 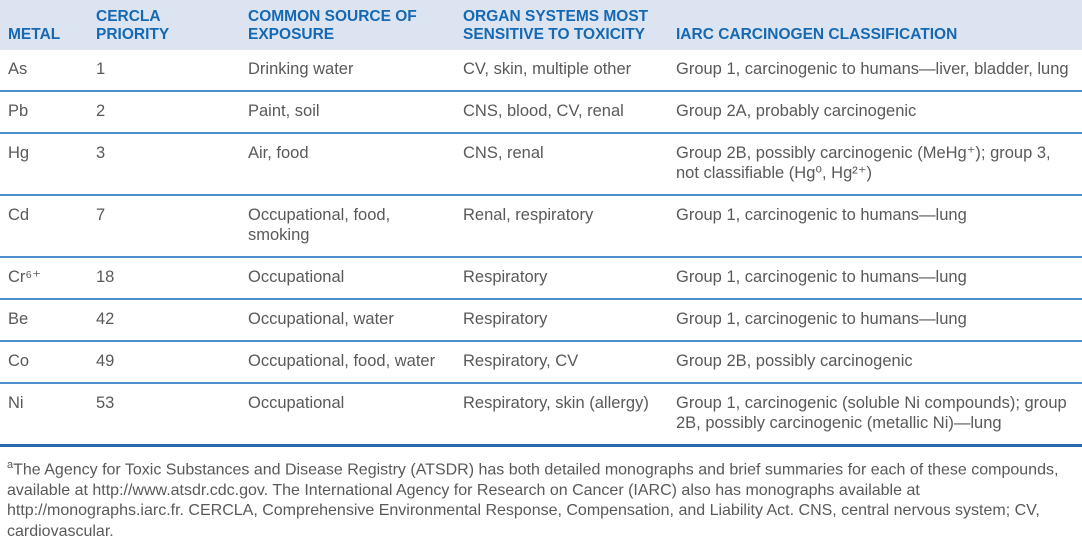 What do you see at coordinates (556, 25) in the screenshot?
I see `column-header-organ-systems: ORGAN SYSTEMS MOST SENSITIVE TO TOXICITY` at bounding box center [556, 25].